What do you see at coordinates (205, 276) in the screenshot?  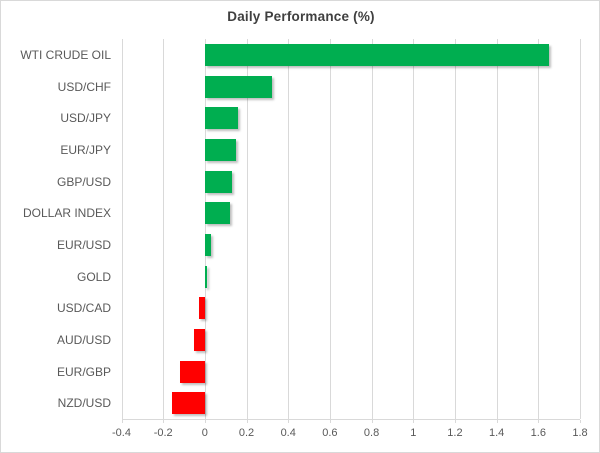 I see `bar-gold` at bounding box center [205, 276].